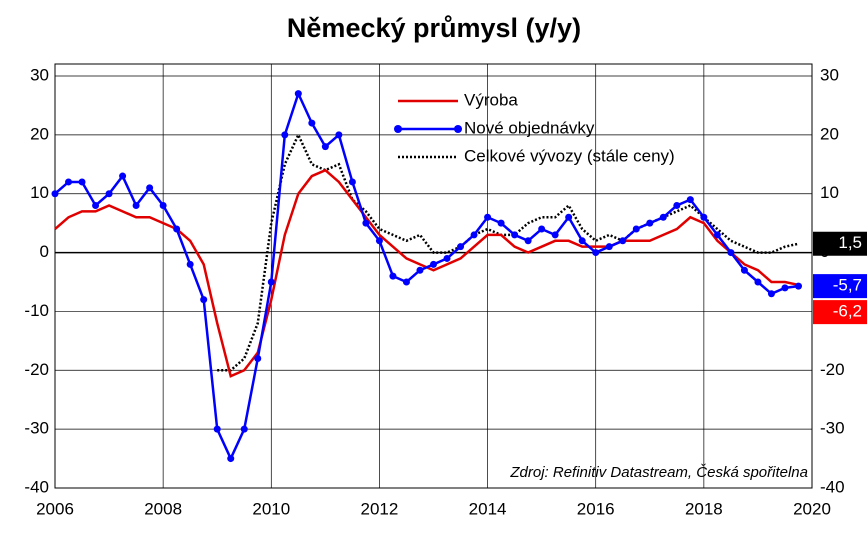 This screenshot has width=868, height=539. I want to click on end-label: 1,5, so click(850, 242).